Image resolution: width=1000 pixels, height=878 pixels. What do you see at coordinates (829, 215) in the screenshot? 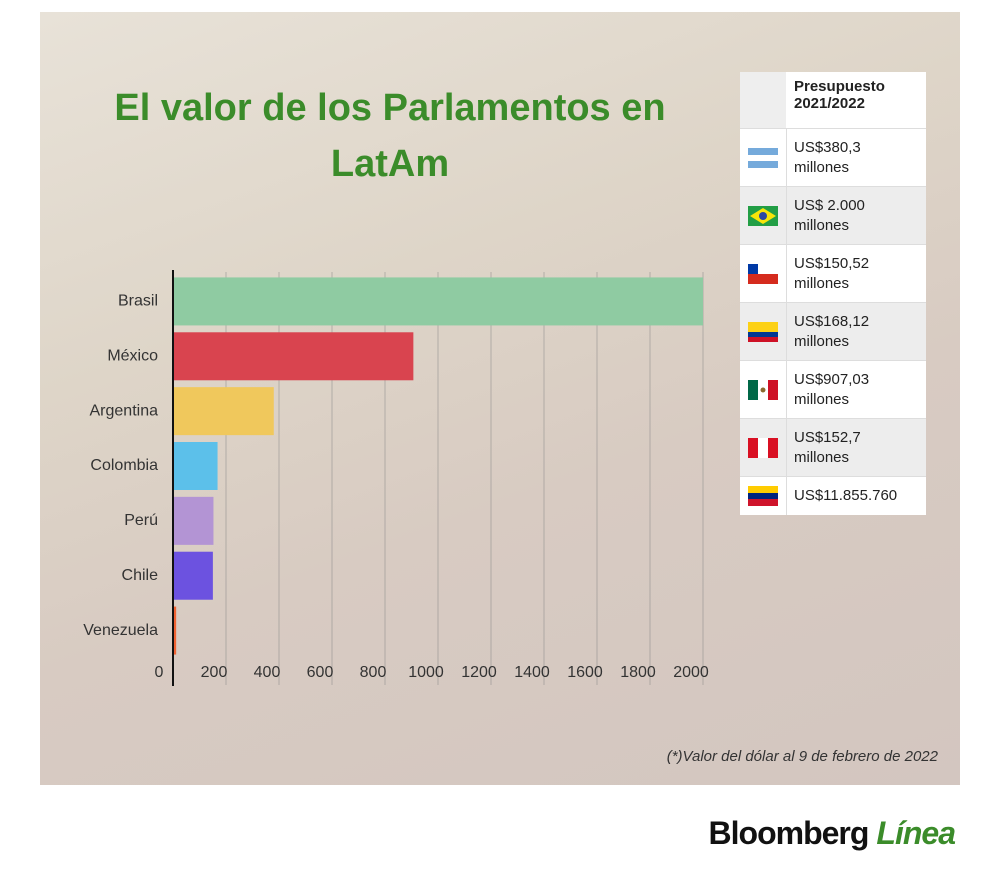
I see `cell: US$ 2.000 millones` at bounding box center [829, 215].